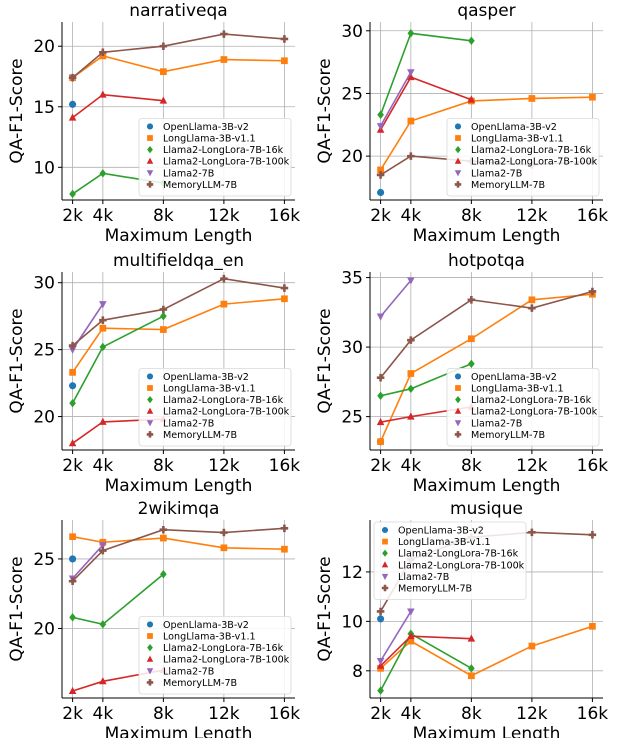 The image size is (624, 738). Describe the element at coordinates (381, 619) in the screenshot. I see `series-openllama-3b-v2` at that location.